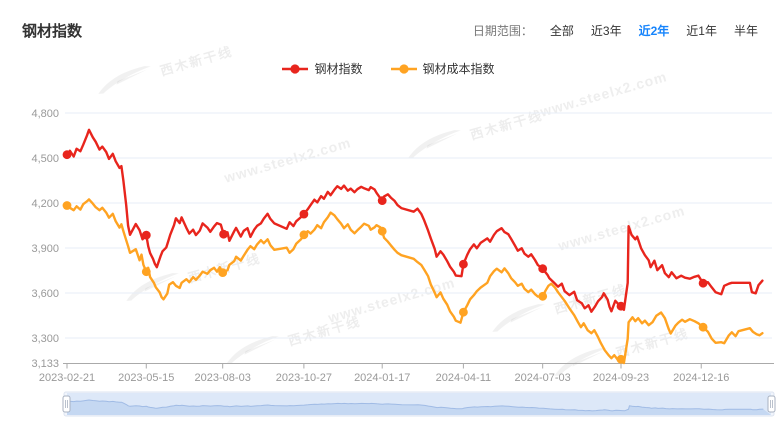 Image resolution: width=777 pixels, height=424 pixels. I want to click on page-title: 钢材指数, so click(52, 31).